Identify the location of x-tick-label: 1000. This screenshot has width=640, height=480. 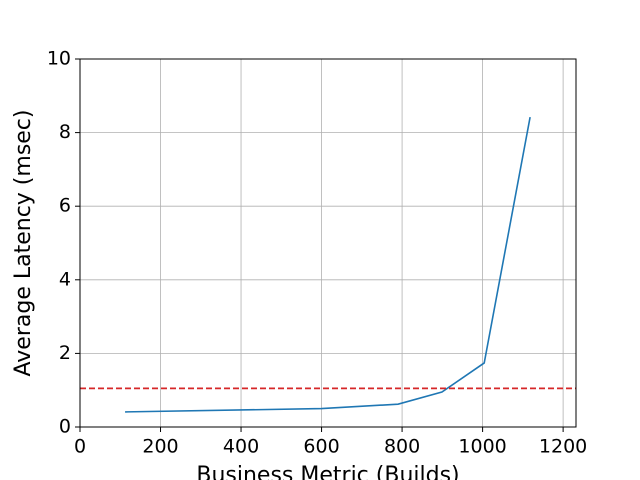
(482, 447).